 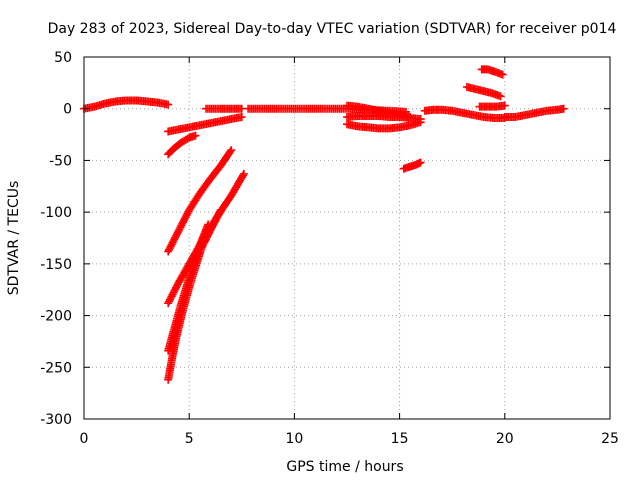 What do you see at coordinates (610, 439) in the screenshot?
I see `x-tick-label: 25` at bounding box center [610, 439].